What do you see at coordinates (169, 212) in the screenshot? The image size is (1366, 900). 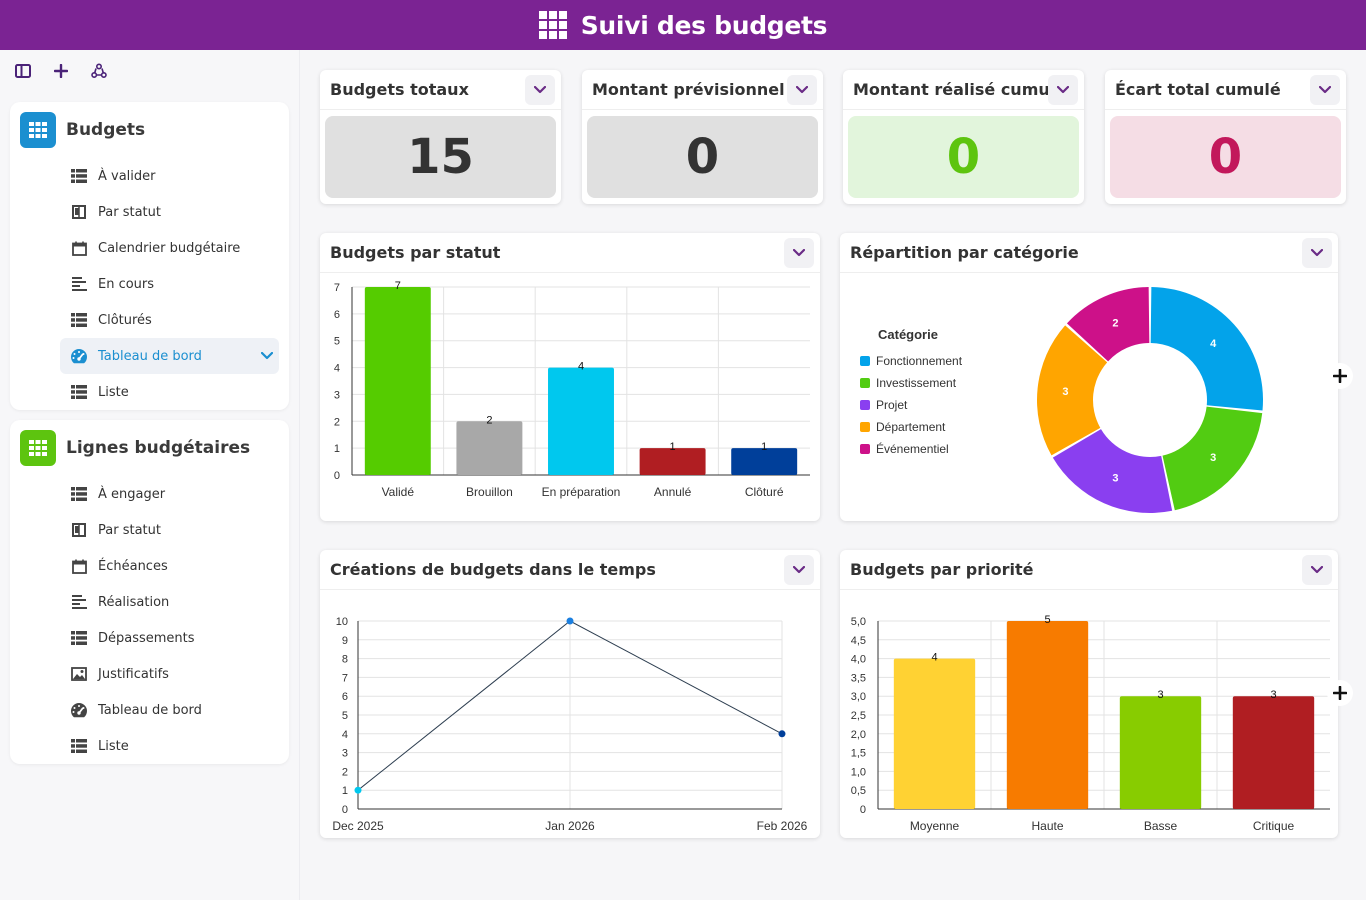 I see `sidebar-item-par-statut: Par statut` at bounding box center [169, 212].